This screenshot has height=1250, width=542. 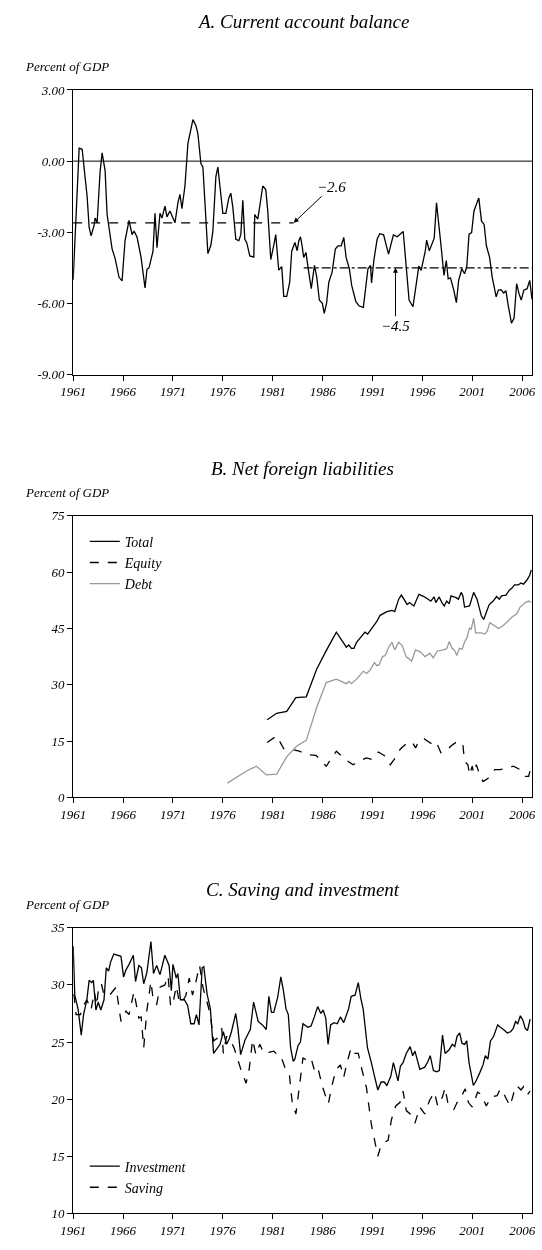 I want to click on y-tick-label: 35, so click(x=58, y=928).